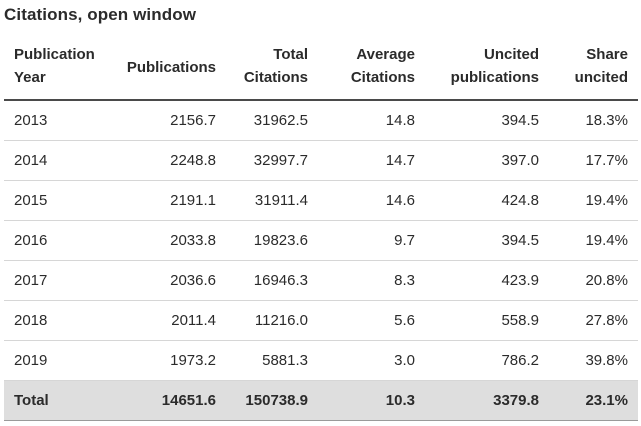  What do you see at coordinates (168, 200) in the screenshot?
I see `cell-publications: 2191.1` at bounding box center [168, 200].